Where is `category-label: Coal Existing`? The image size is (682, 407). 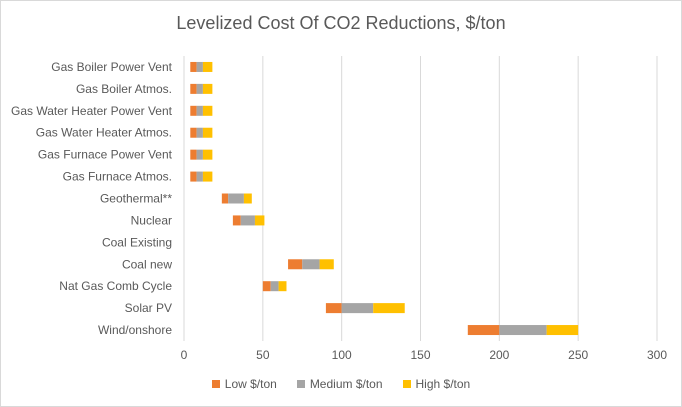
category-label: Coal Existing is located at coordinates (137, 242).